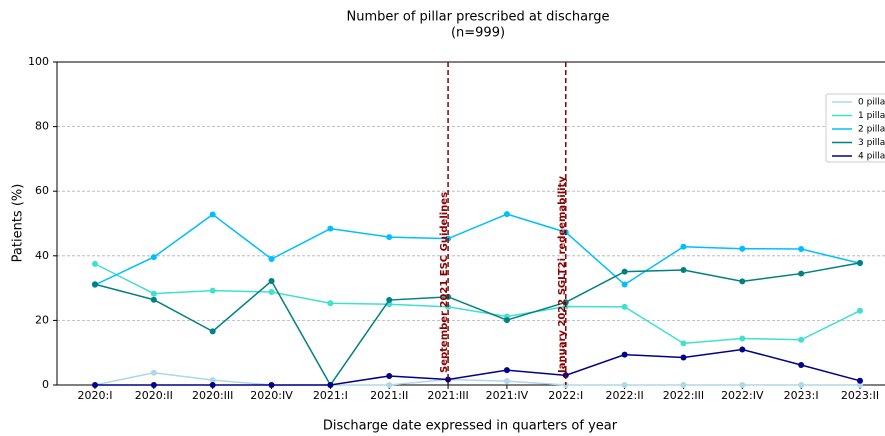 This screenshot has height=436, width=885. I want to click on x-tick-label: 2021:III, so click(447, 395).